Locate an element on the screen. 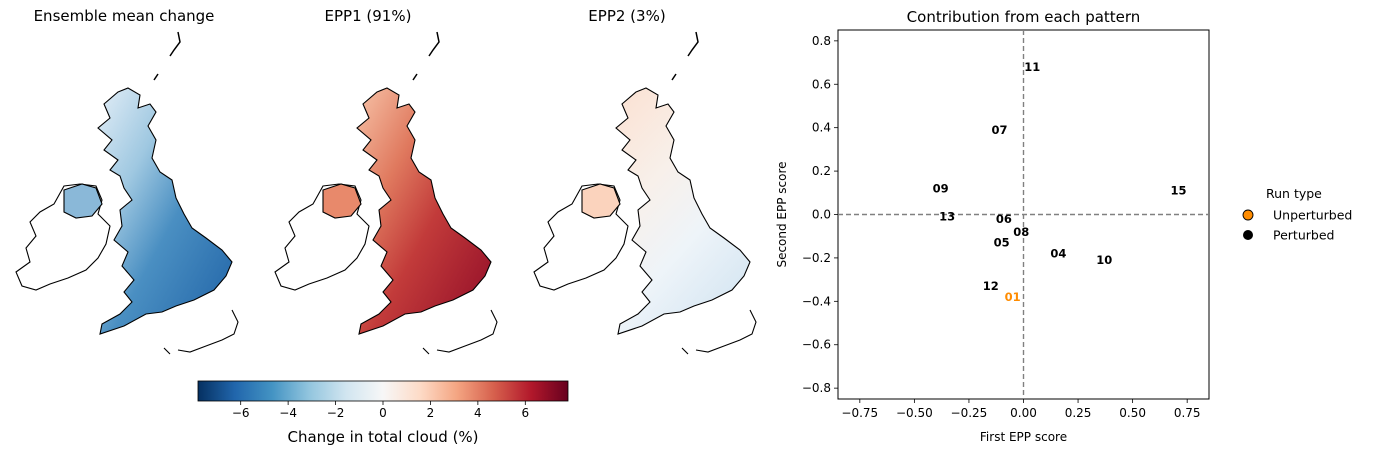 Image resolution: width=1376 pixels, height=454 pixels. point-label-07: 07 is located at coordinates (999, 130).